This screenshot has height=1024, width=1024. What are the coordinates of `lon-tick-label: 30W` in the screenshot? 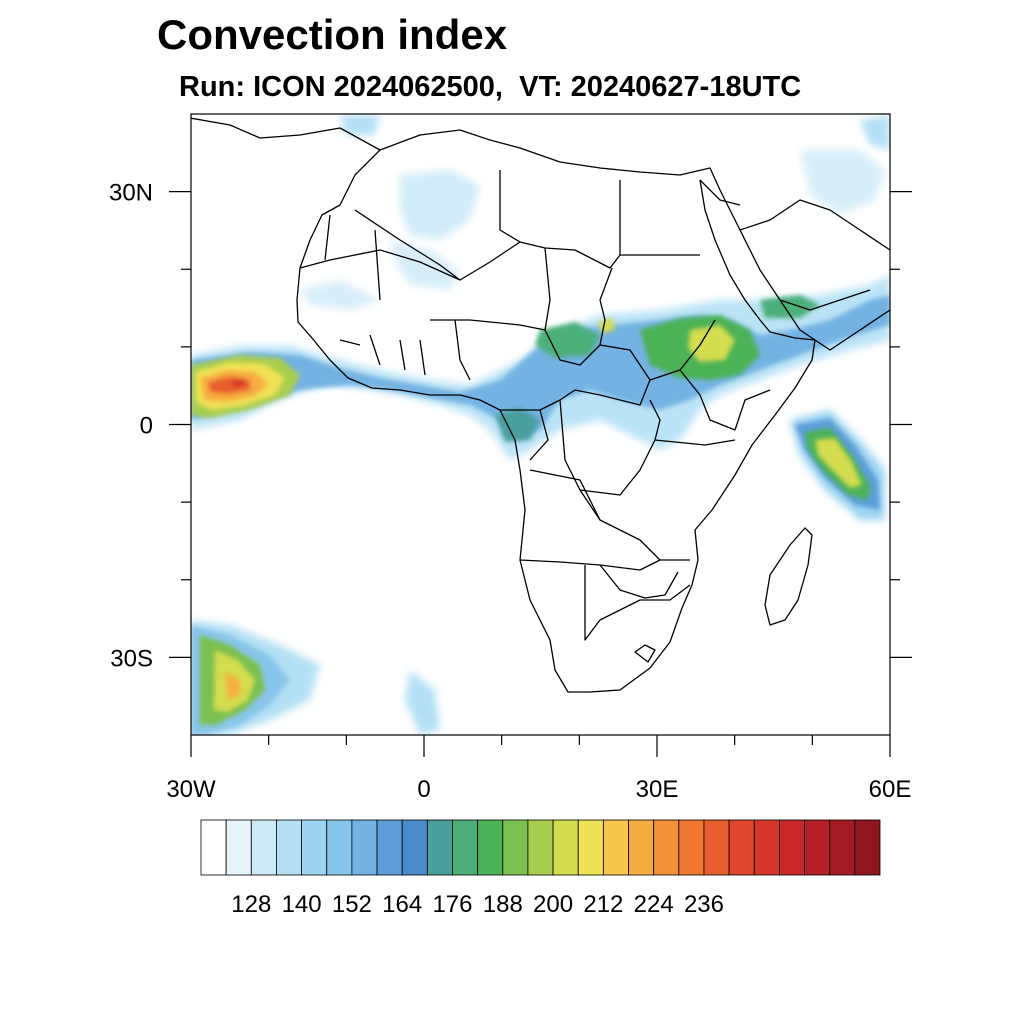 It's located at (191, 789).